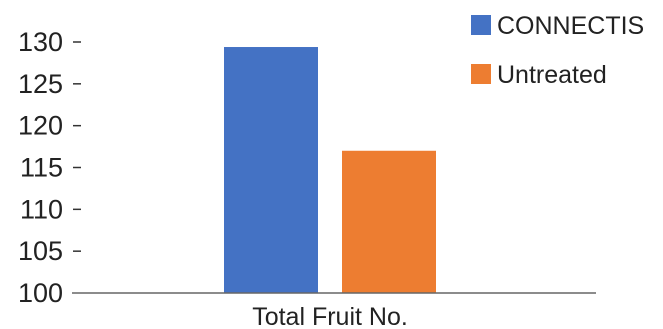  I want to click on y-tick-label: 125, so click(40, 84).